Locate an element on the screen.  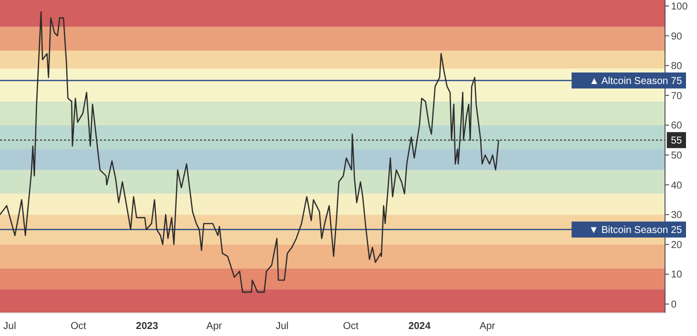
ref-line-label: ▼ Bitcoin Season 25 is located at coordinates (635, 230).